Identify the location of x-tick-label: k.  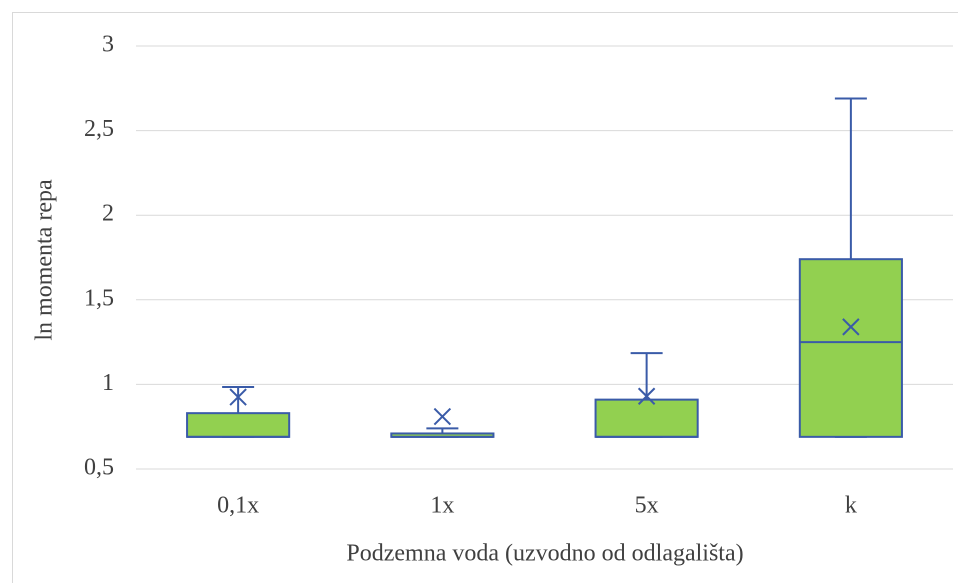
(851, 506).